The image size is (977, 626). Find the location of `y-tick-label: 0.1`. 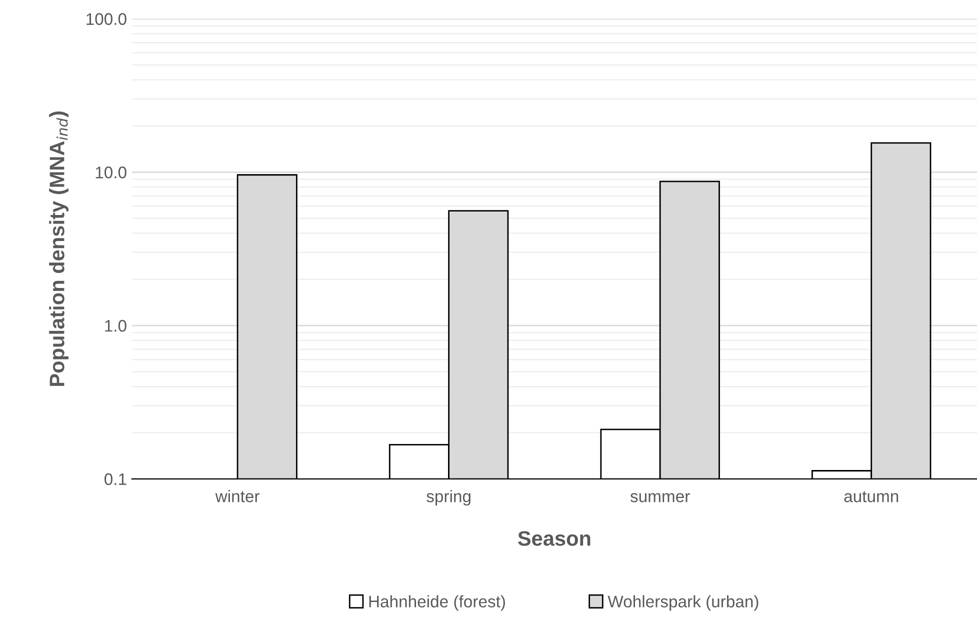

y-tick-label: 0.1 is located at coordinates (115, 479).